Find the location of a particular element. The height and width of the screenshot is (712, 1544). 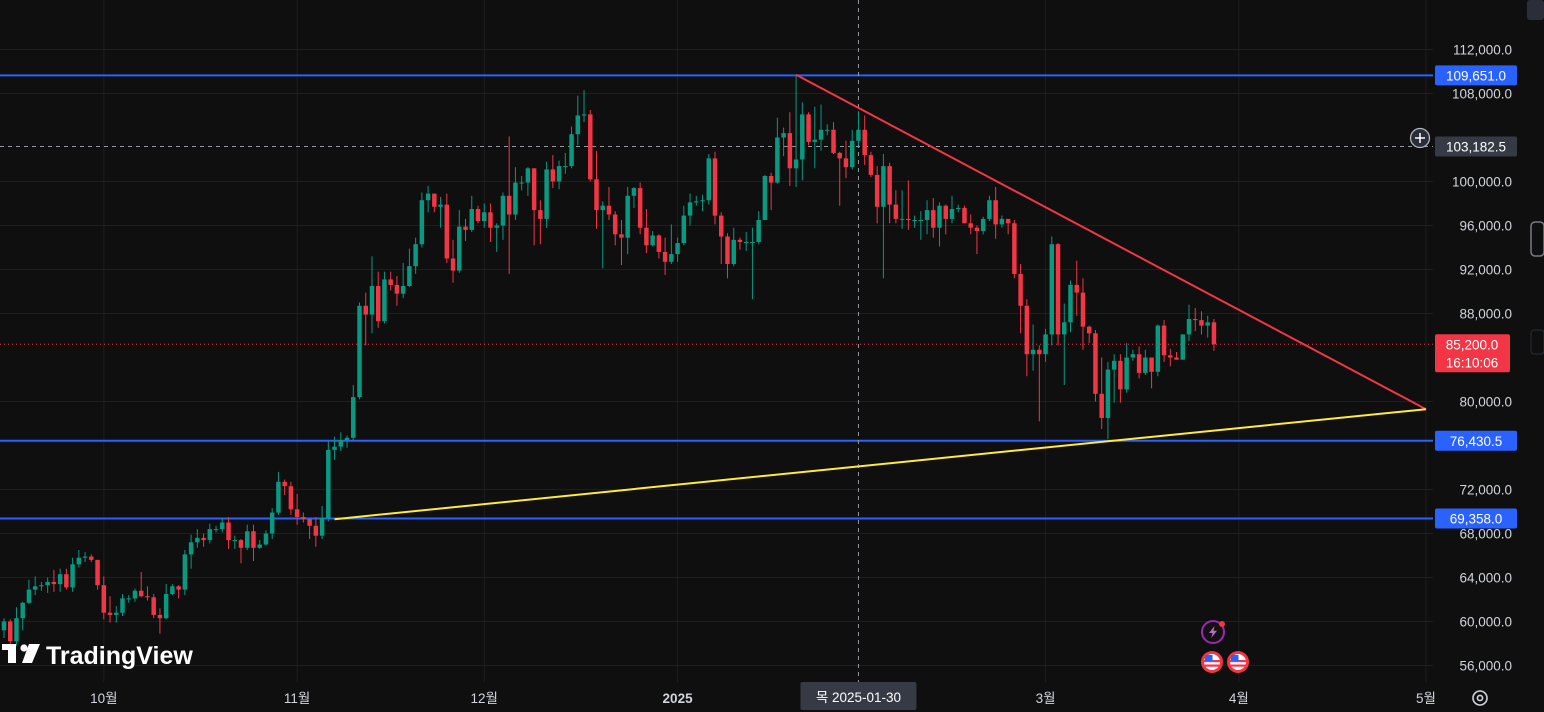

time-axis is located at coordinates (772, 697).